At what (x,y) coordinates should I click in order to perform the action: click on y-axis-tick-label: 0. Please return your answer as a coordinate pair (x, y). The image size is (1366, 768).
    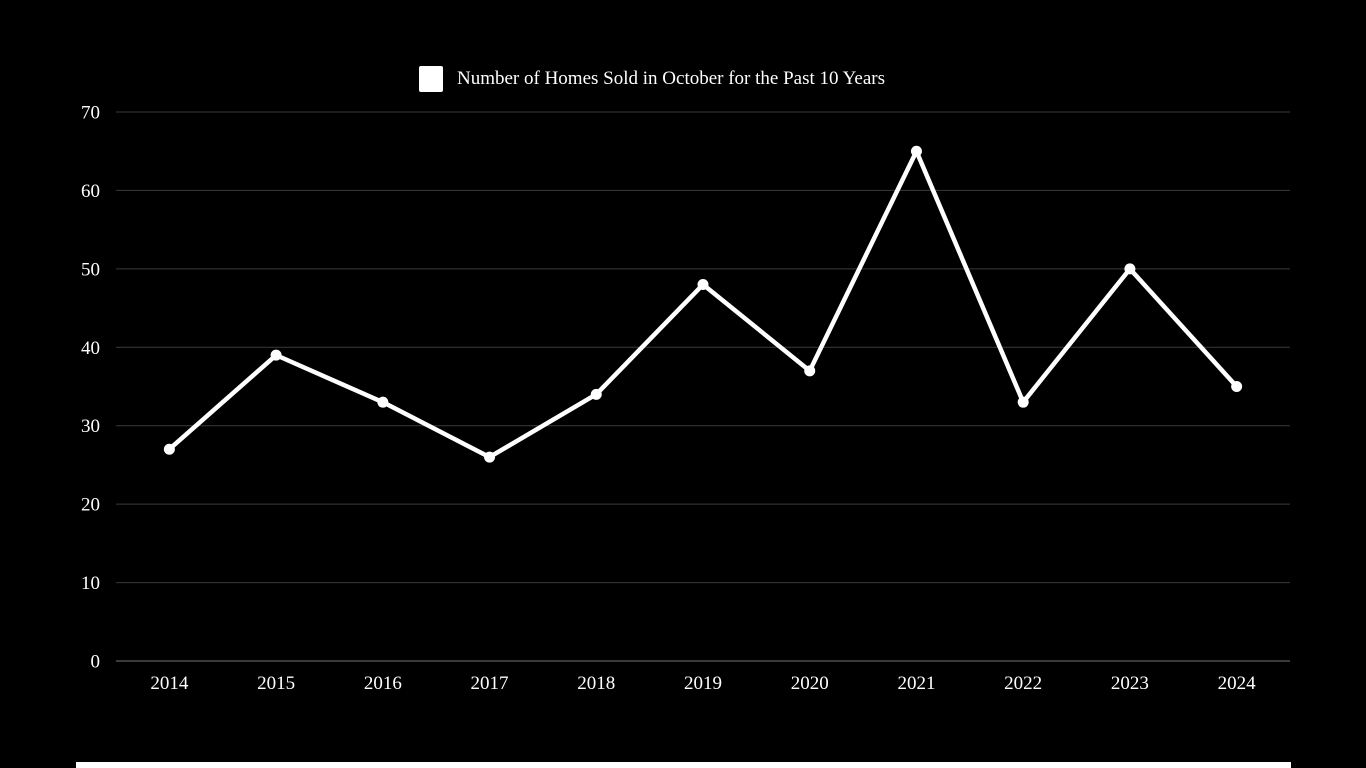
    Looking at the image, I should click on (96, 662).